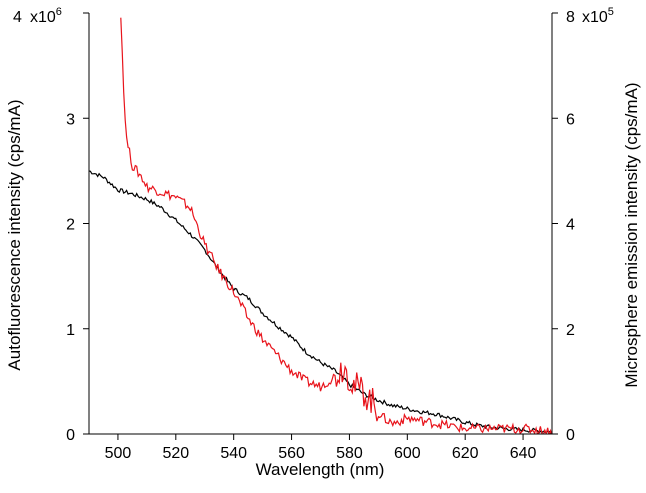 The width and height of the screenshot is (646, 493). I want to click on y-left-tick-label: 1, so click(70, 330).